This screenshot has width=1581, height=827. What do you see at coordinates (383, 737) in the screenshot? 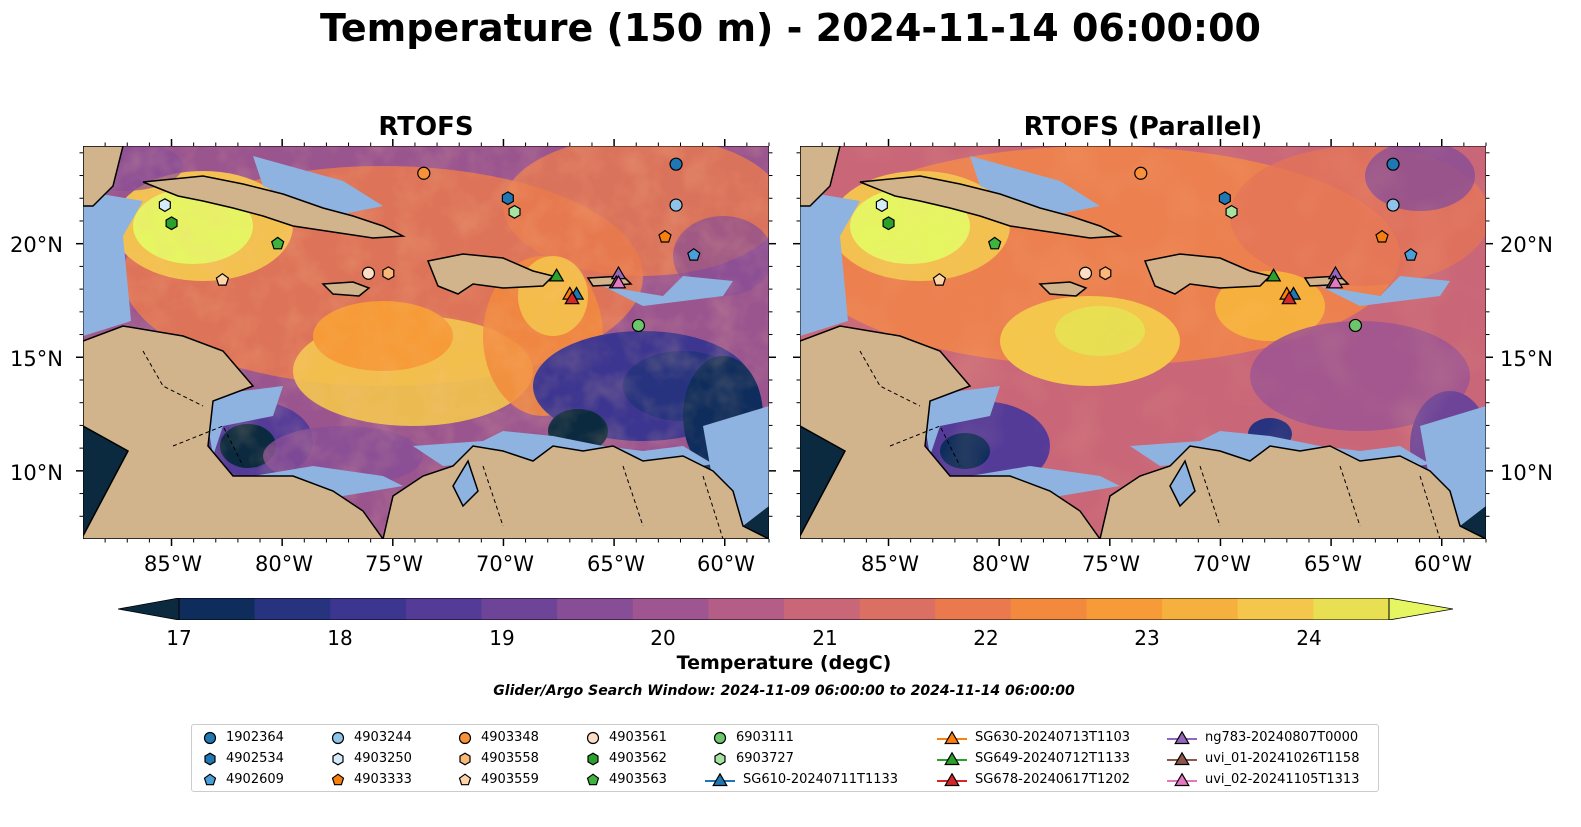
I see `legend-label: 4903244` at bounding box center [383, 737].